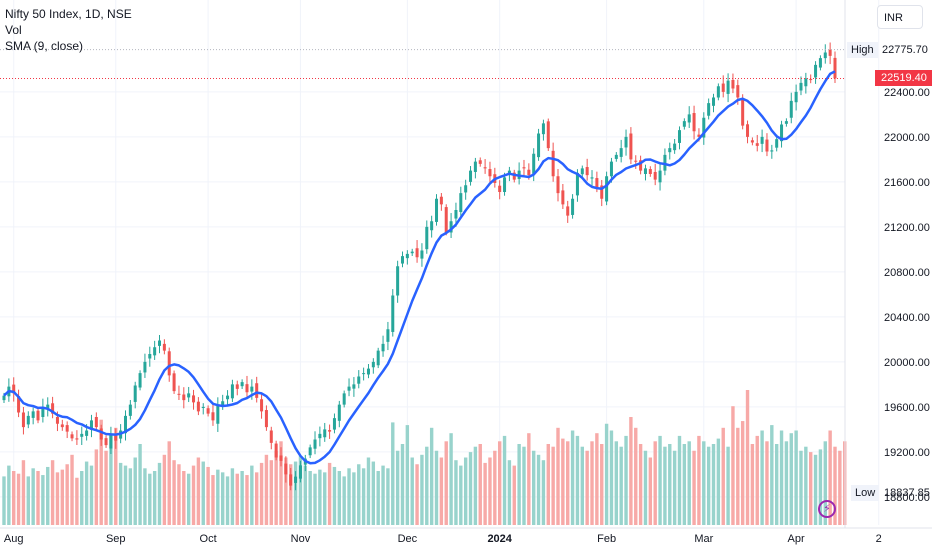 This screenshot has width=932, height=550. What do you see at coordinates (68, 14) in the screenshot?
I see `symbol-title: Nifty 50 Index, 1D, NSE` at bounding box center [68, 14].